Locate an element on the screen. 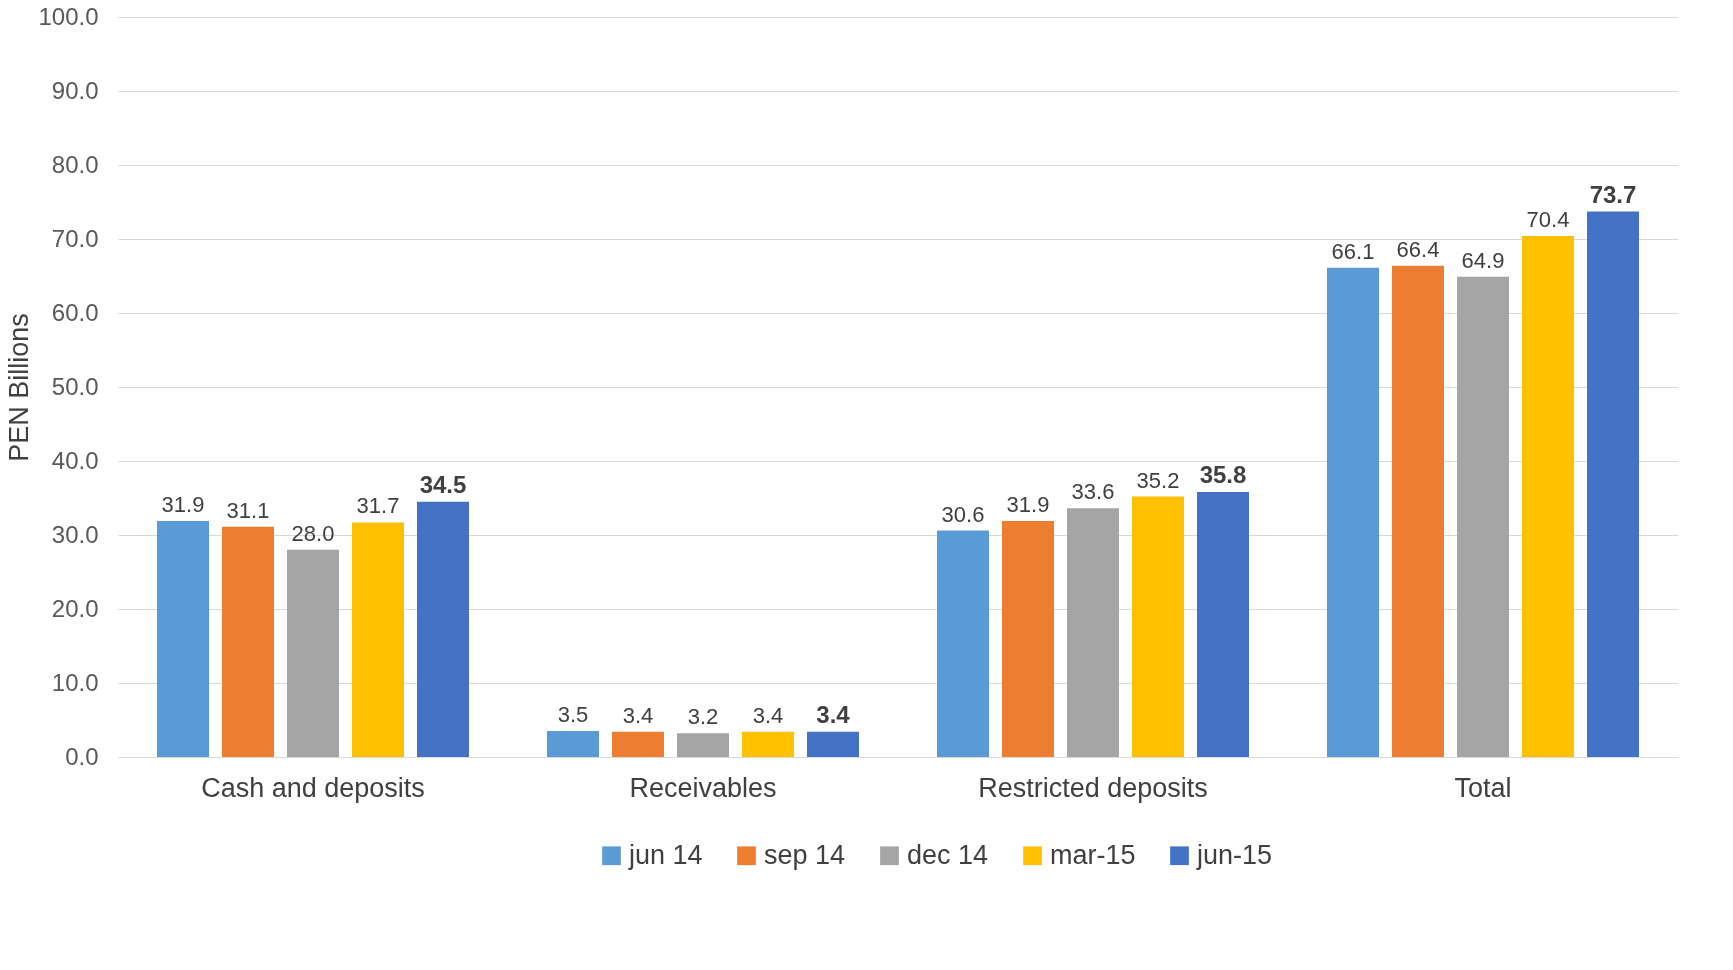  y-tick-label: 100.0 is located at coordinates (68, 16).